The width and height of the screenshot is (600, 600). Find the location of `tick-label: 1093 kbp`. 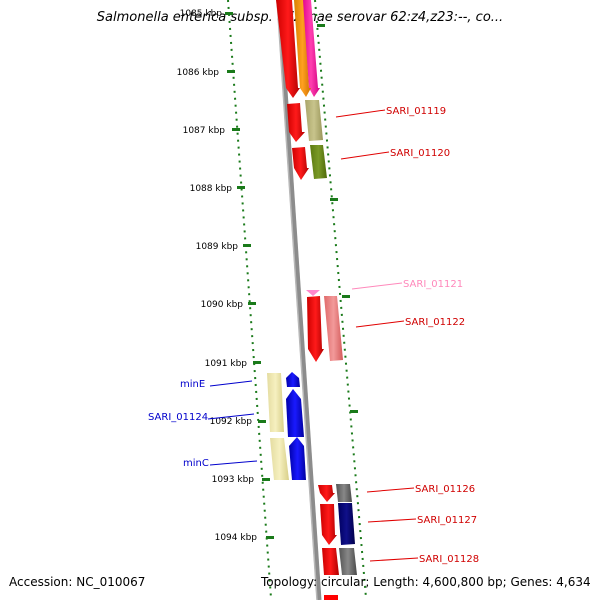

tick-label: 1093 kbp is located at coordinates (233, 480).